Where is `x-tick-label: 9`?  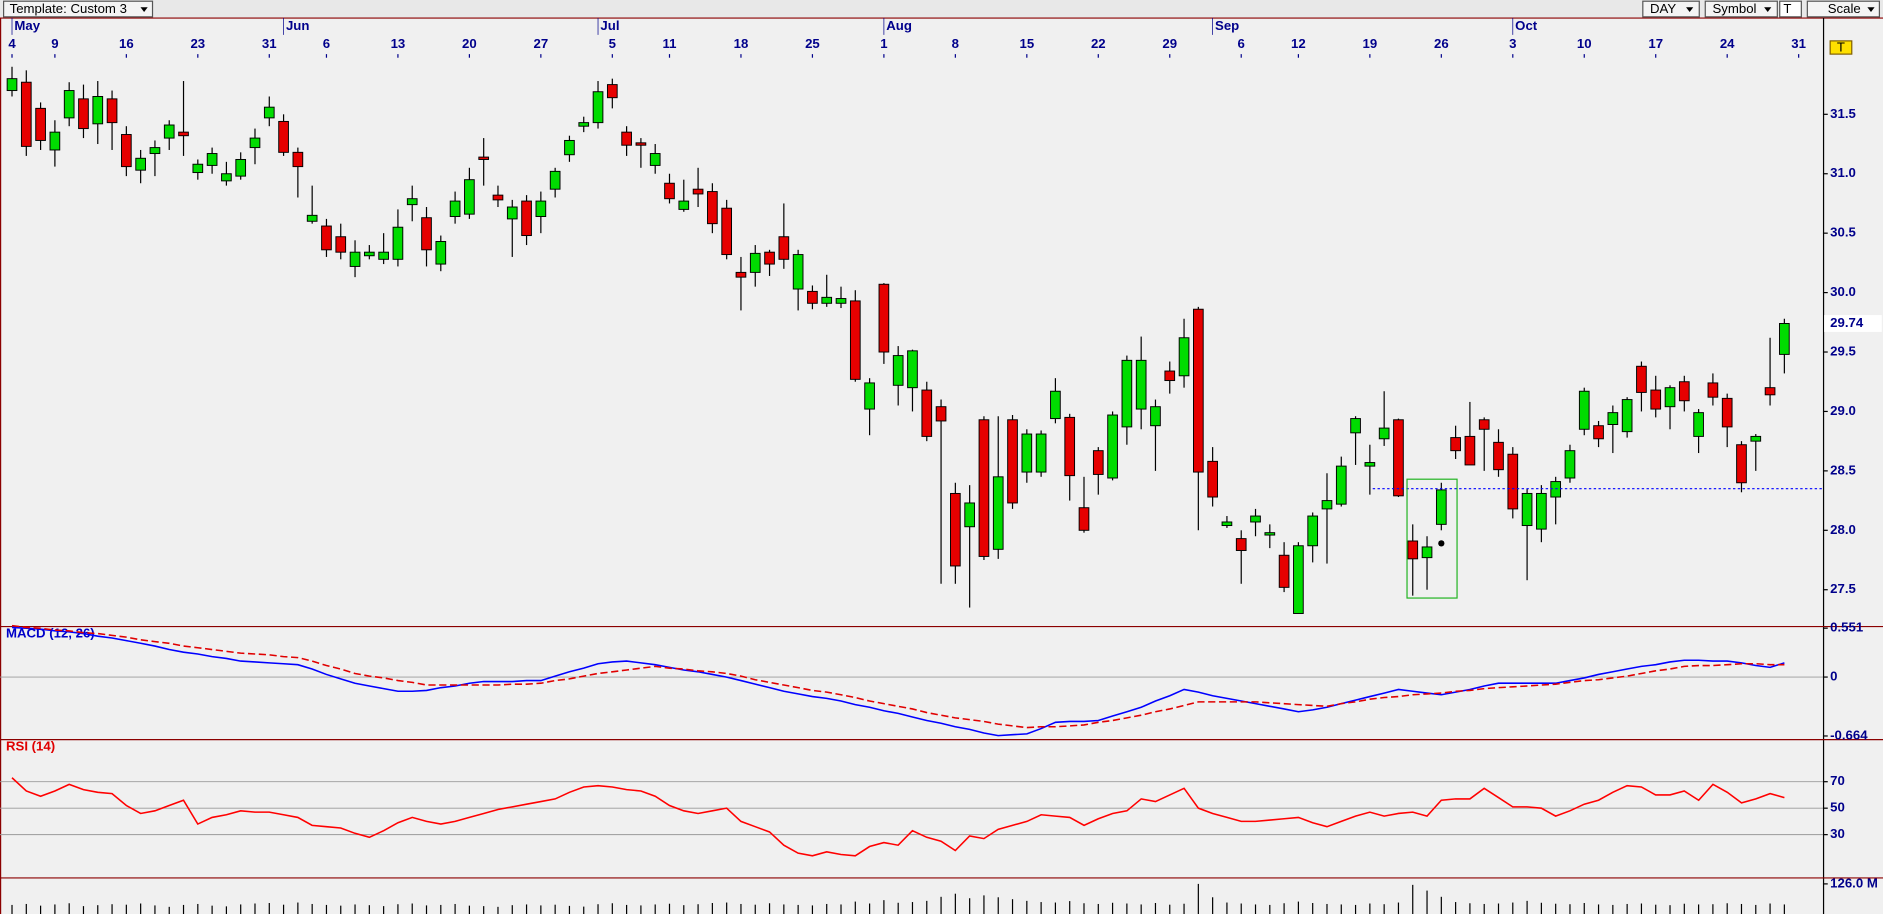 x-tick-label: 9 is located at coordinates (54, 43).